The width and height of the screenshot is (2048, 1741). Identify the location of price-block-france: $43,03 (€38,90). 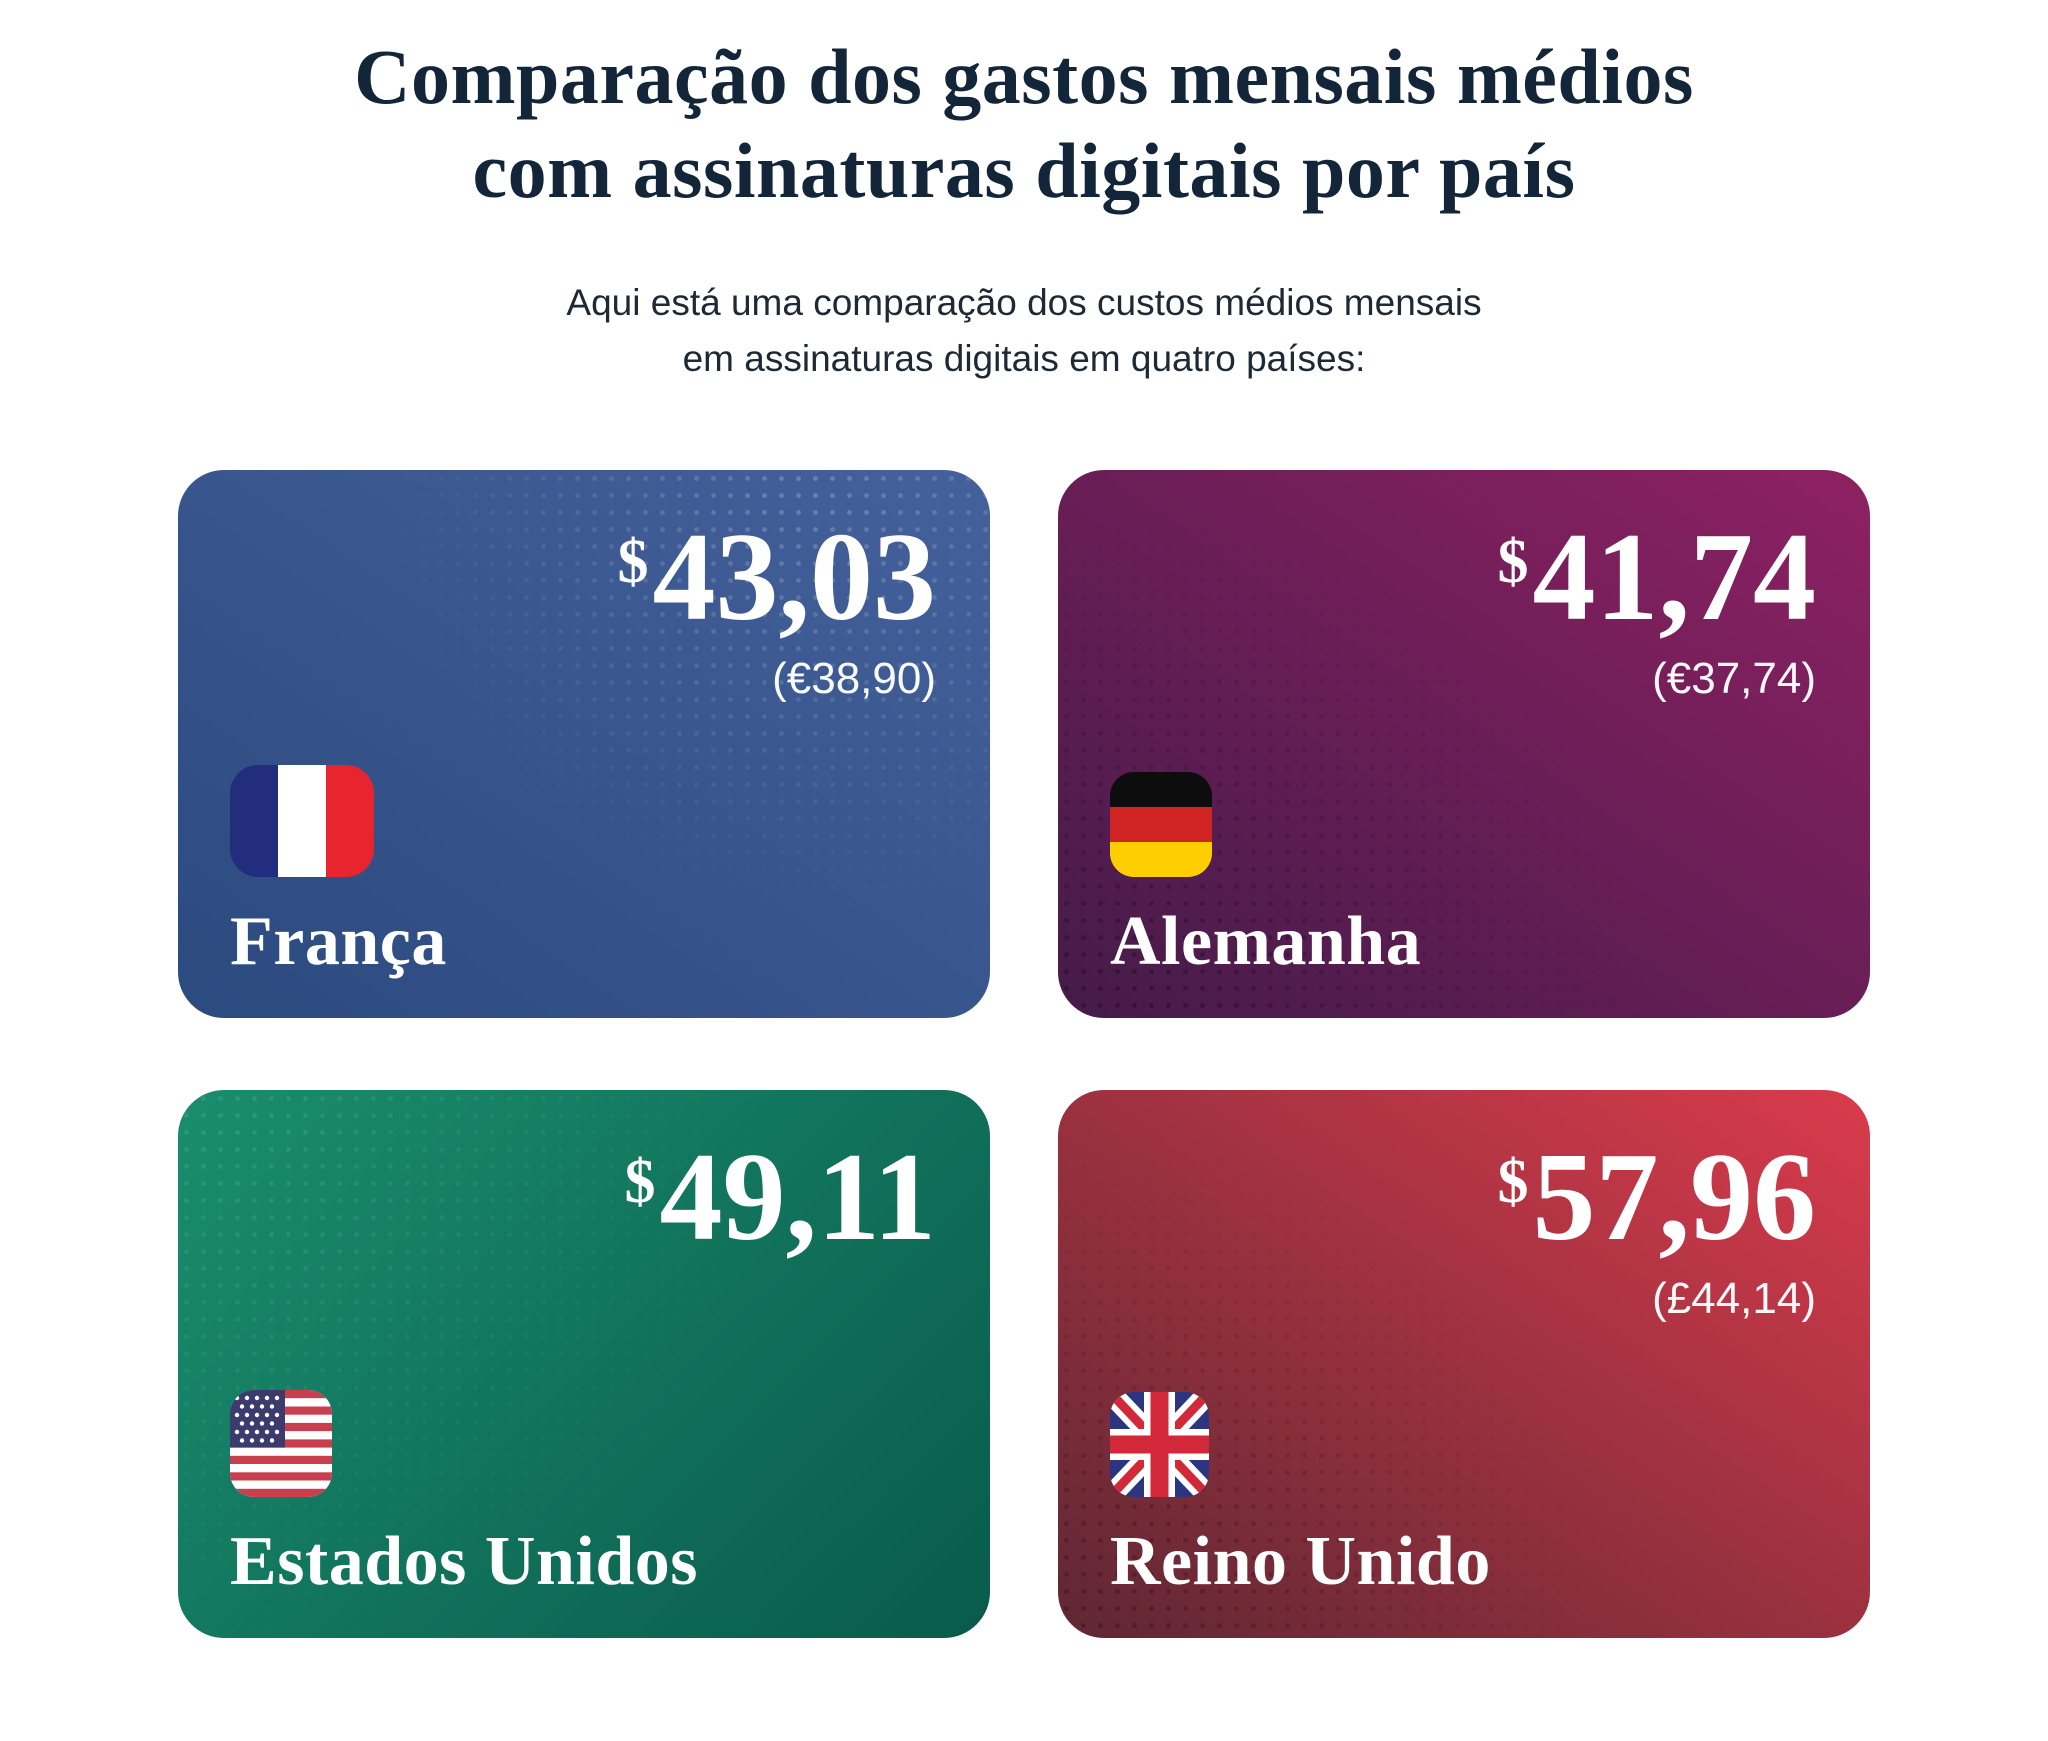
(585, 609).